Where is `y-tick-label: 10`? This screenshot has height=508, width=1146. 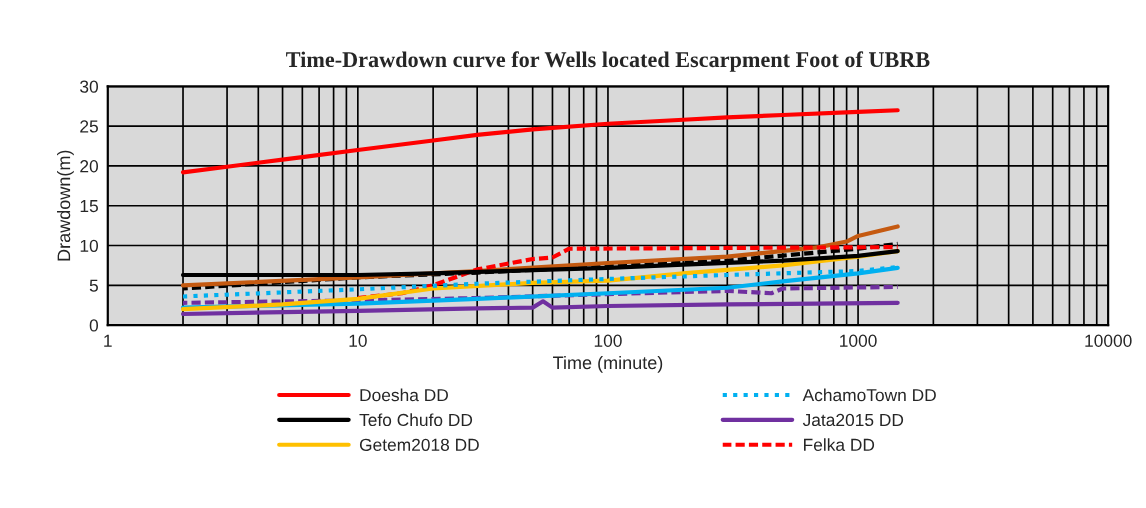
y-tick-label: 10 is located at coordinates (89, 245).